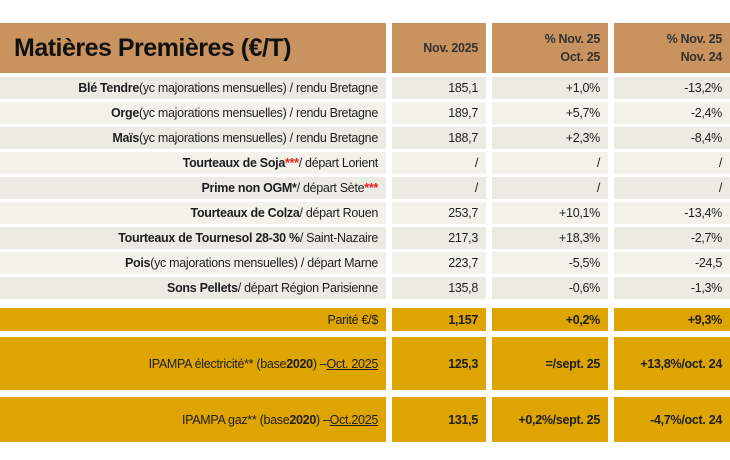 This screenshot has height=460, width=730. I want to click on row-label: Sons Pellets / départ Région Parisienne, so click(193, 288).